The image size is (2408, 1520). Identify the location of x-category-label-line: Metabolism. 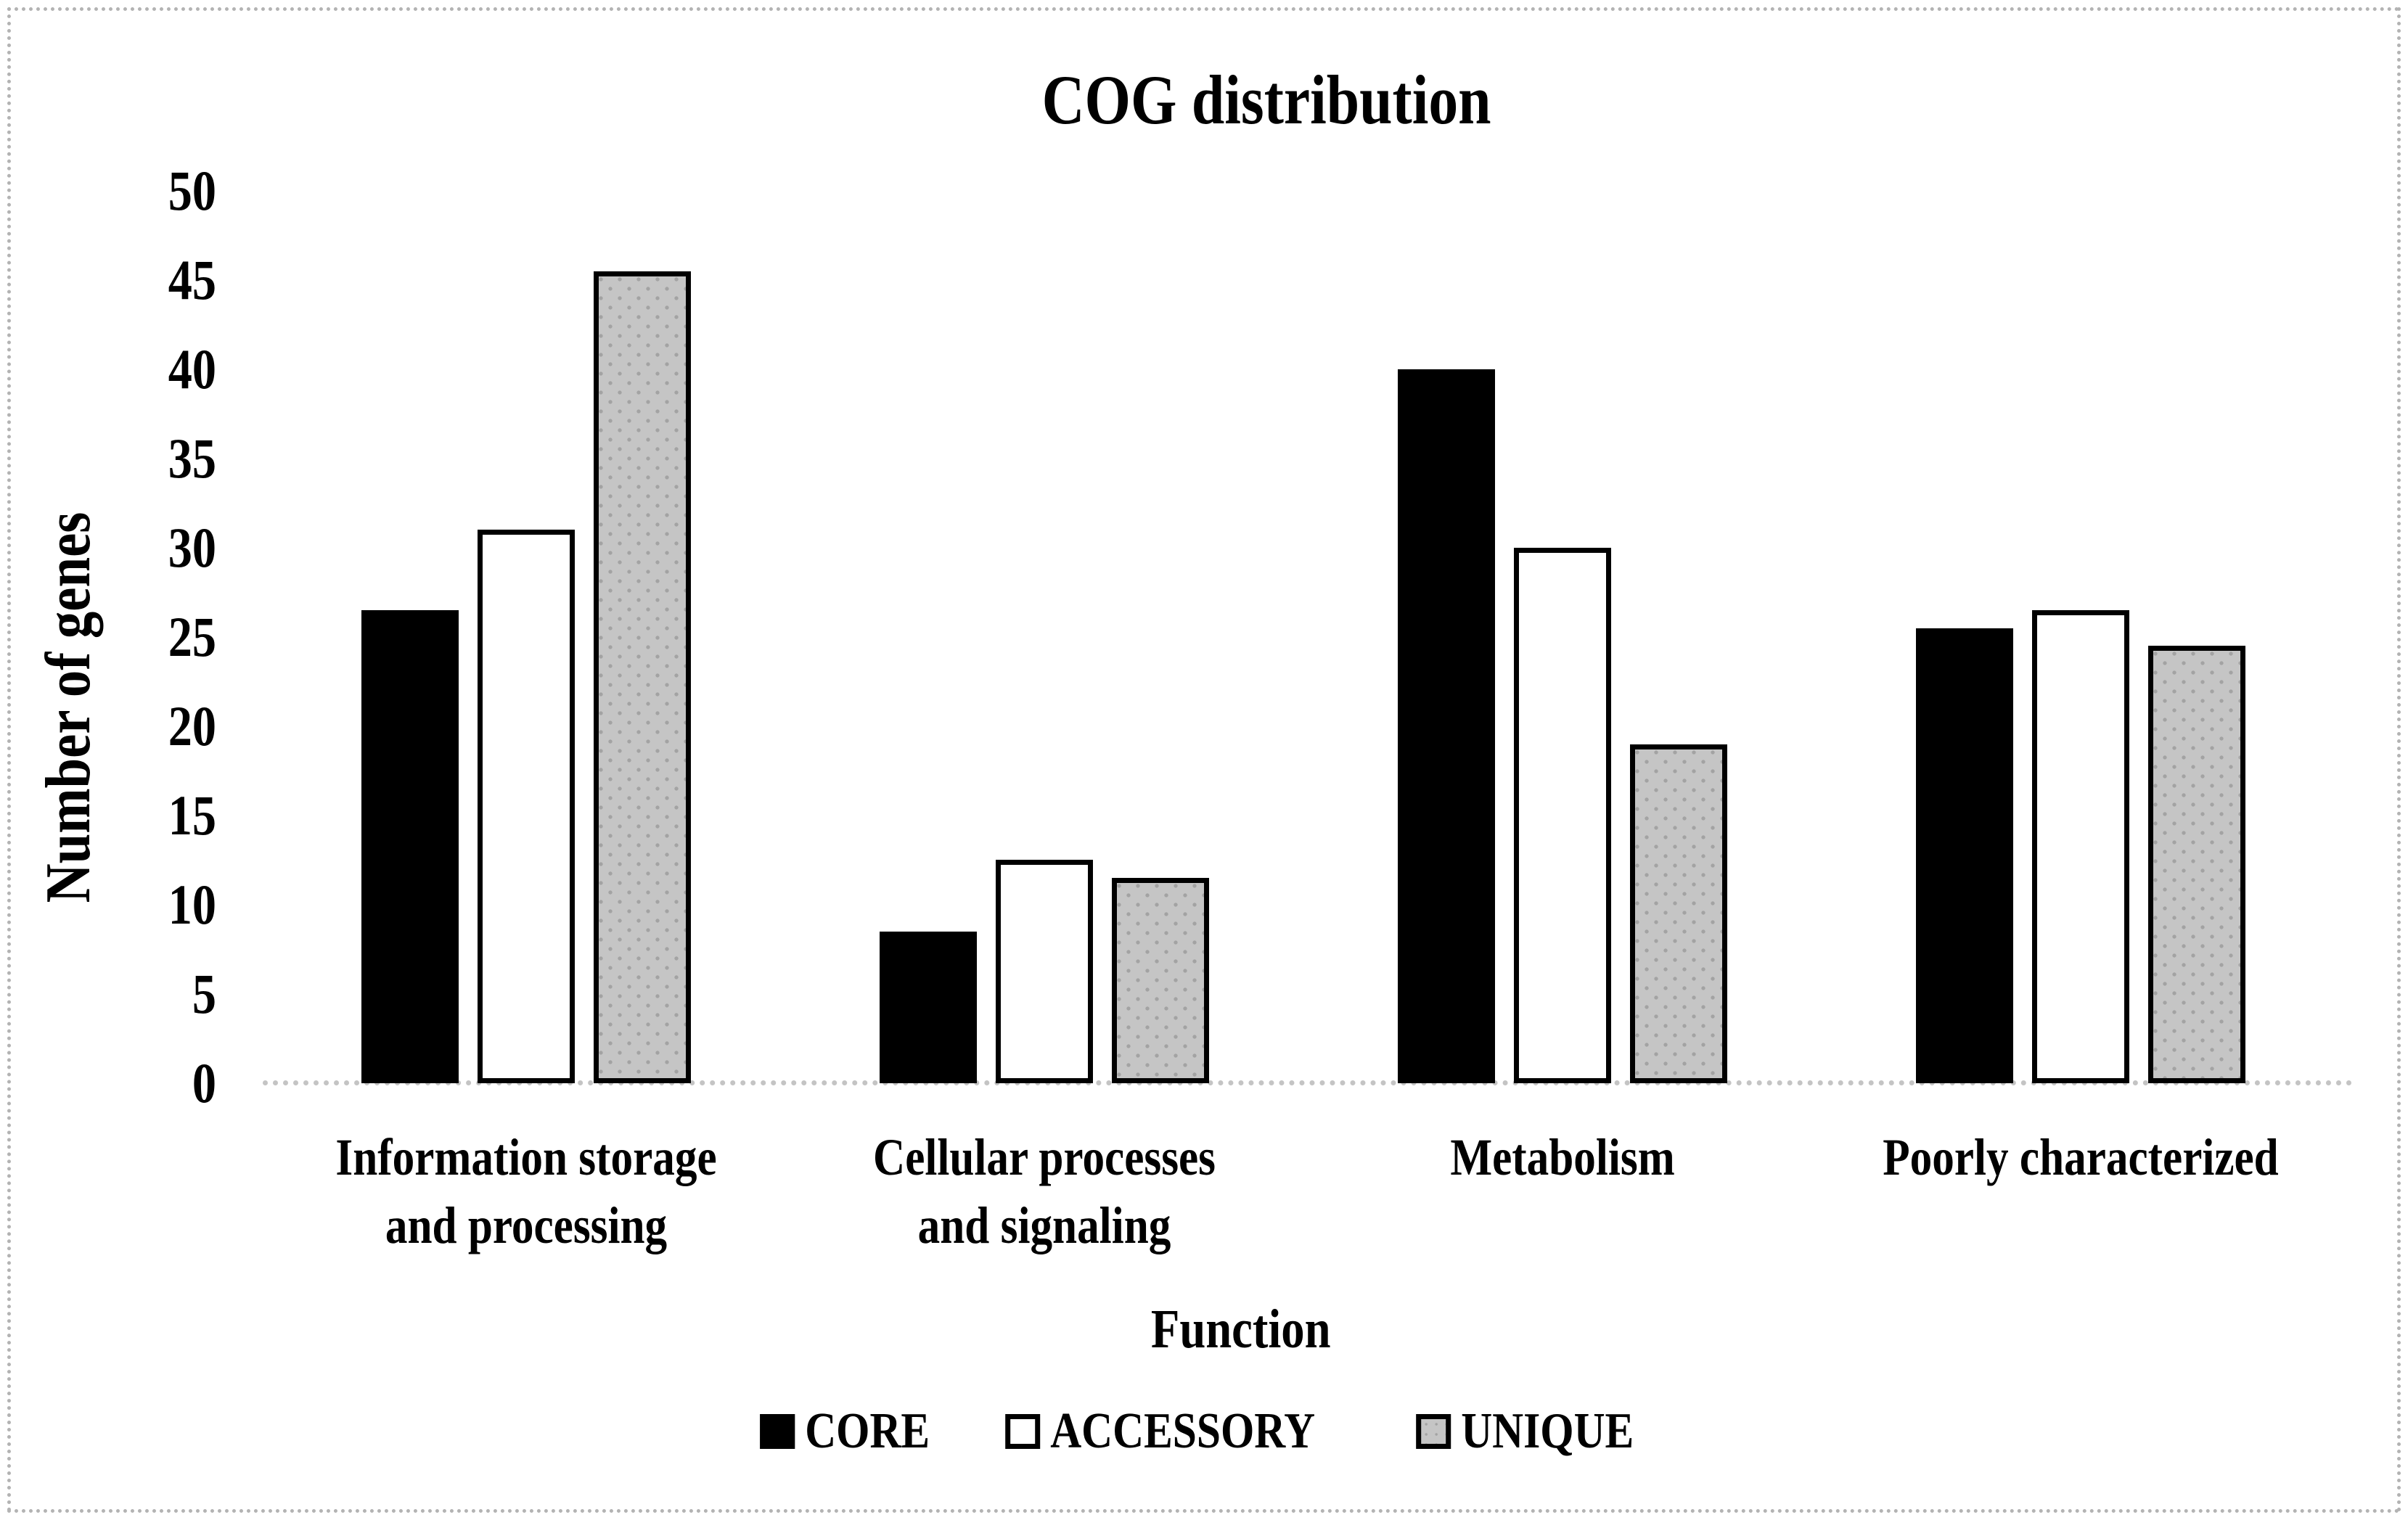
(1562, 1157).